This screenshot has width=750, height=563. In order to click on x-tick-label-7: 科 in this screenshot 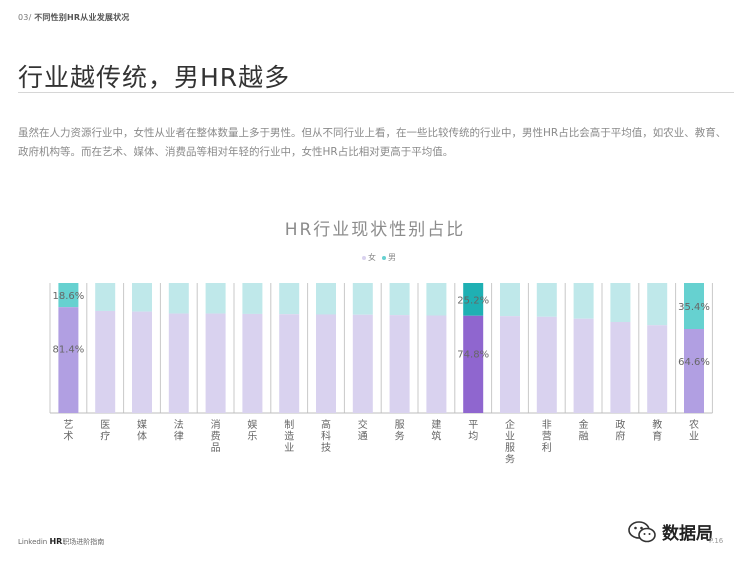, I will do `click(326, 436)`.